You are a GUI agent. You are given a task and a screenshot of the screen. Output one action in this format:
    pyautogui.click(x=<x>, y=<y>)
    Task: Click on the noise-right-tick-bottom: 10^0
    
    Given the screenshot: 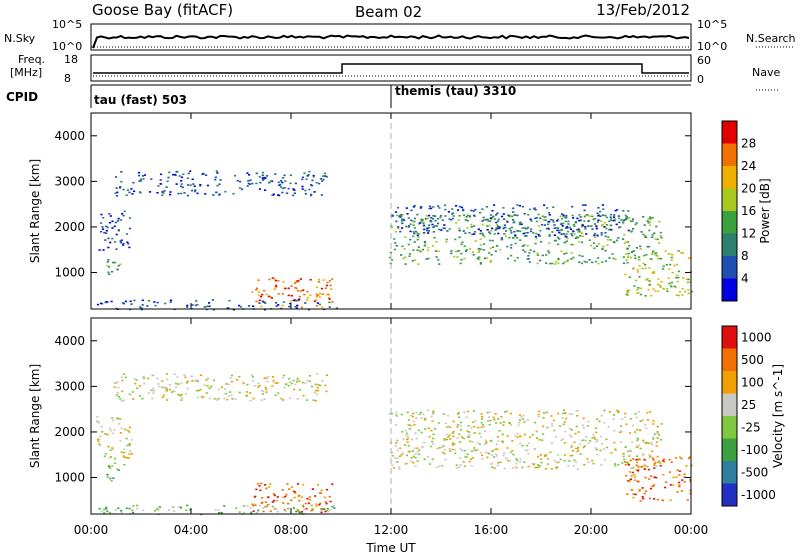 What is the action you would take?
    pyautogui.click(x=712, y=46)
    